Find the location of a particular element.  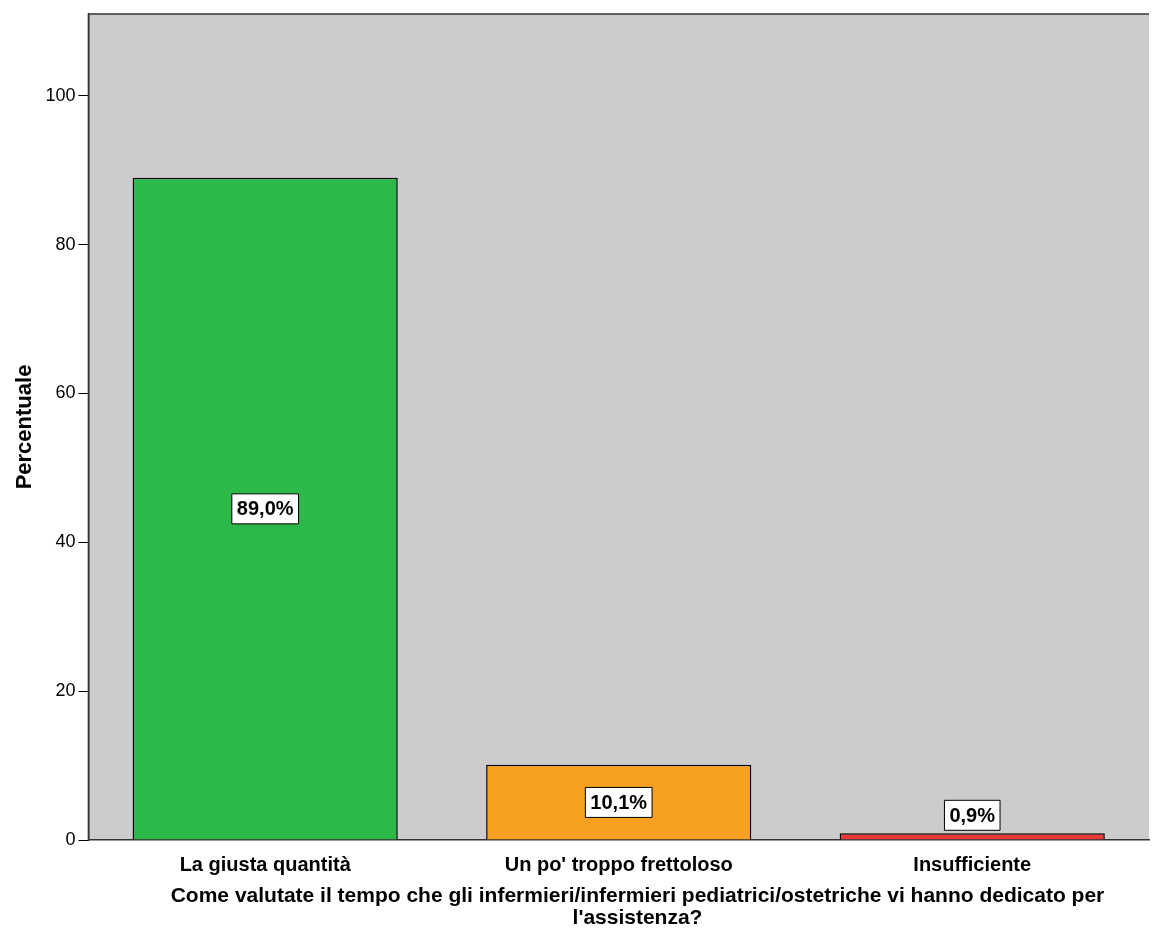

y-tick-label: 0 is located at coordinates (70, 838).